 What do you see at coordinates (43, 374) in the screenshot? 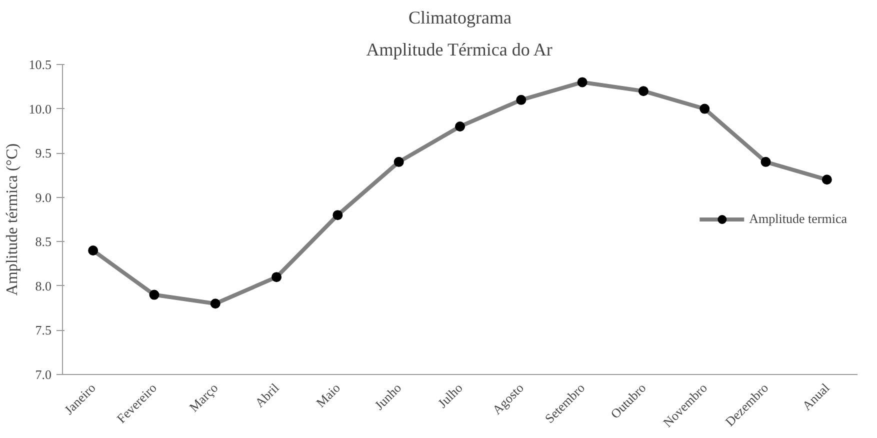
I see `y-tick-label: 7.0` at bounding box center [43, 374].